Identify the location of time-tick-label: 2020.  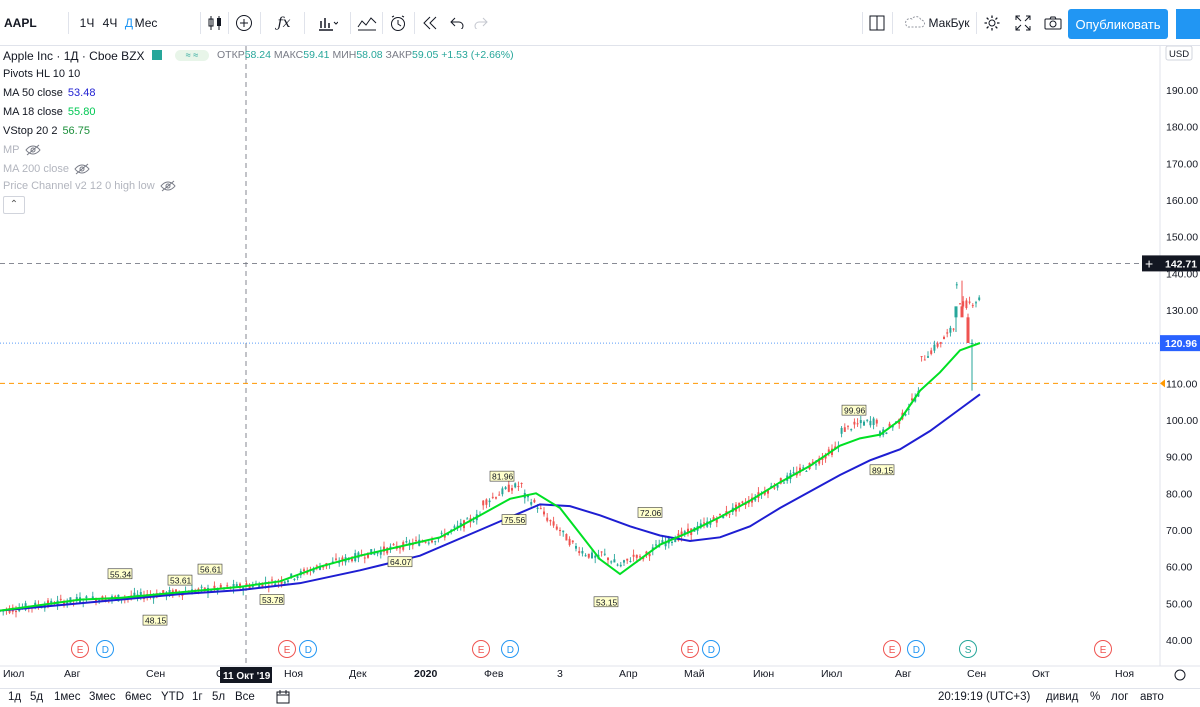
(426, 674).